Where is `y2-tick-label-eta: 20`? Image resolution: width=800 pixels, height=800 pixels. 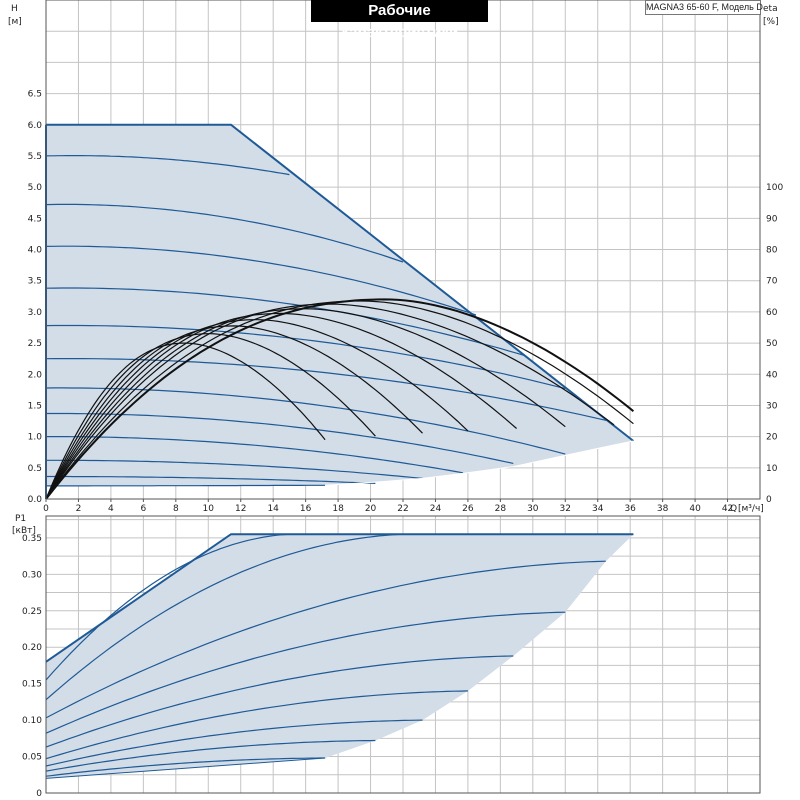 y2-tick-label-eta: 20 is located at coordinates (772, 438).